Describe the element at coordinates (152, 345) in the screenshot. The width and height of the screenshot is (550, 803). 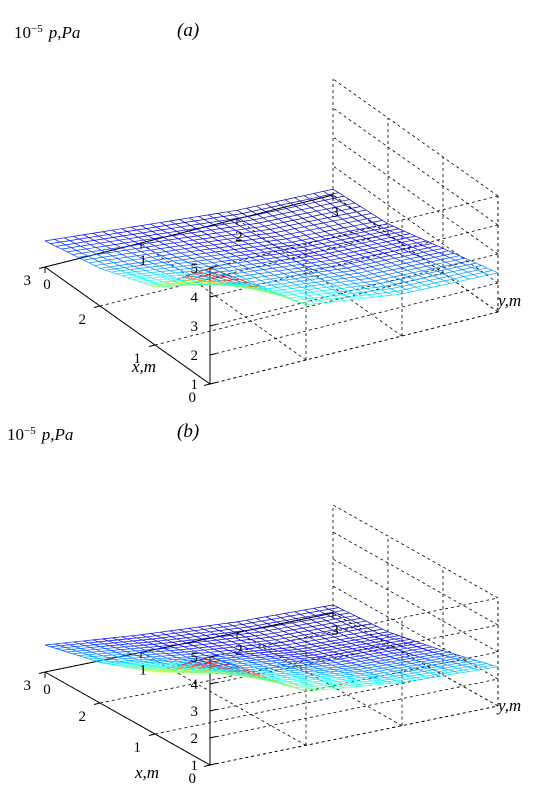
I see `x-tick-mark` at that location.